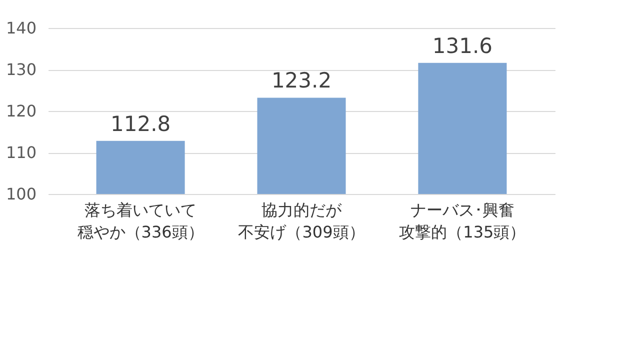 The width and height of the screenshot is (642, 360). I want to click on data-label: 131.6, so click(462, 46).